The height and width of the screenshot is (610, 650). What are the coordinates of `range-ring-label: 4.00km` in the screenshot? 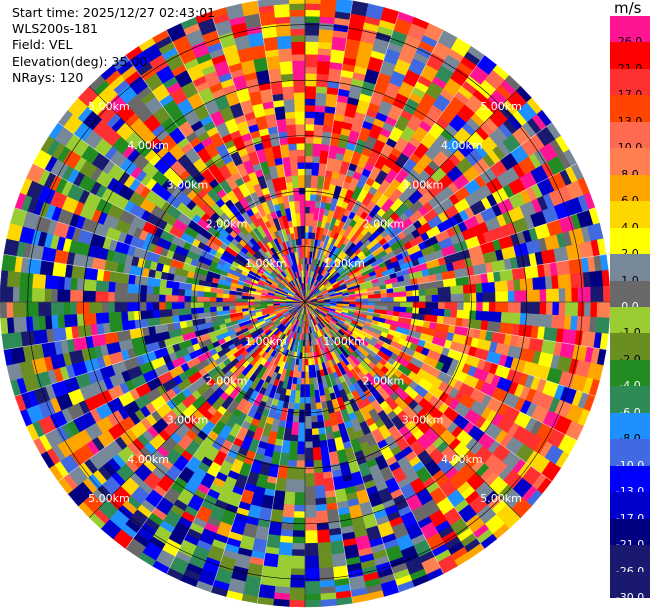 It's located at (148, 459).